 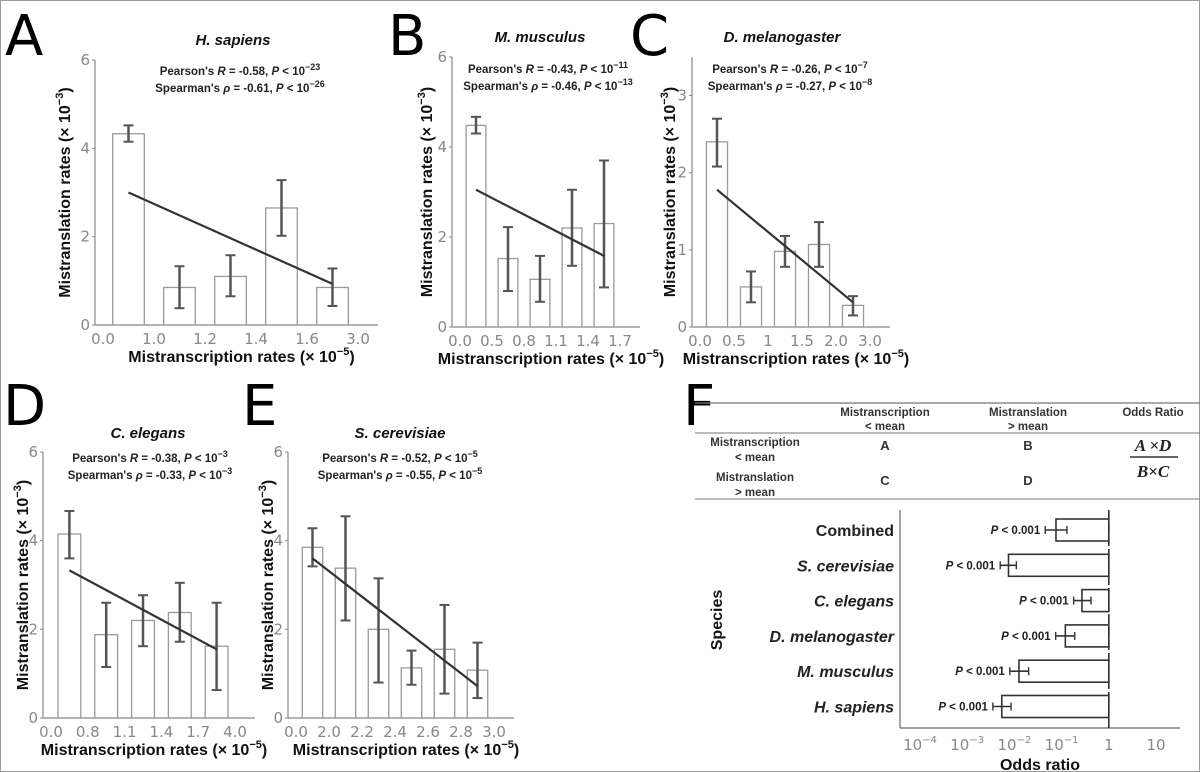 I want to click on y-axis-label: Mistranslation rates (× 10−3), so click(x=426, y=192).